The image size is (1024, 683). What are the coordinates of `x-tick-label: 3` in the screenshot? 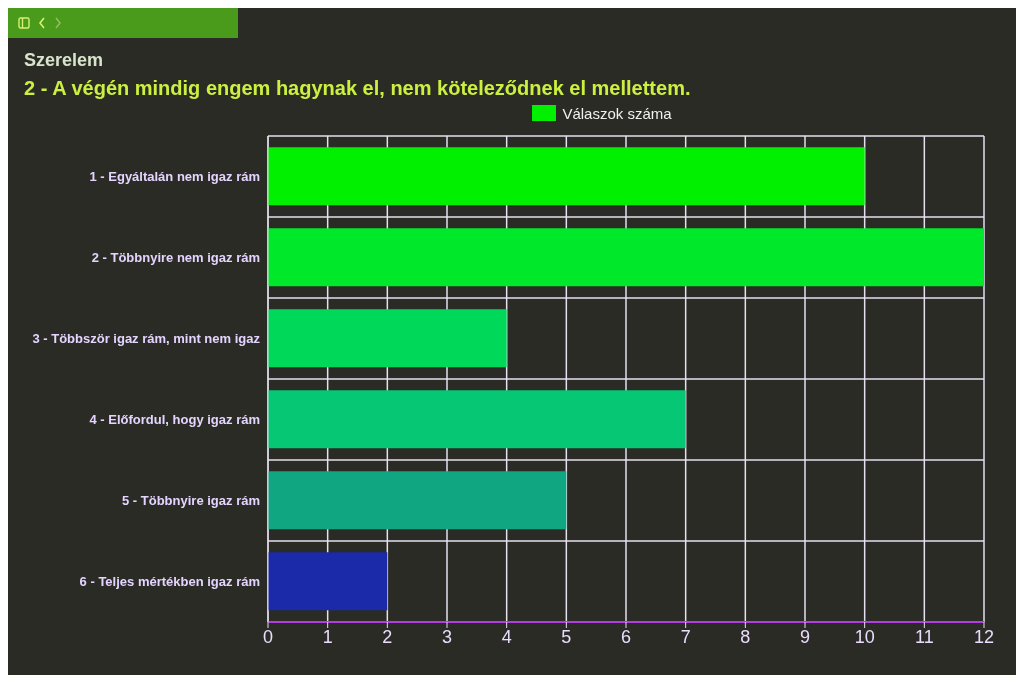 It's located at (447, 636).